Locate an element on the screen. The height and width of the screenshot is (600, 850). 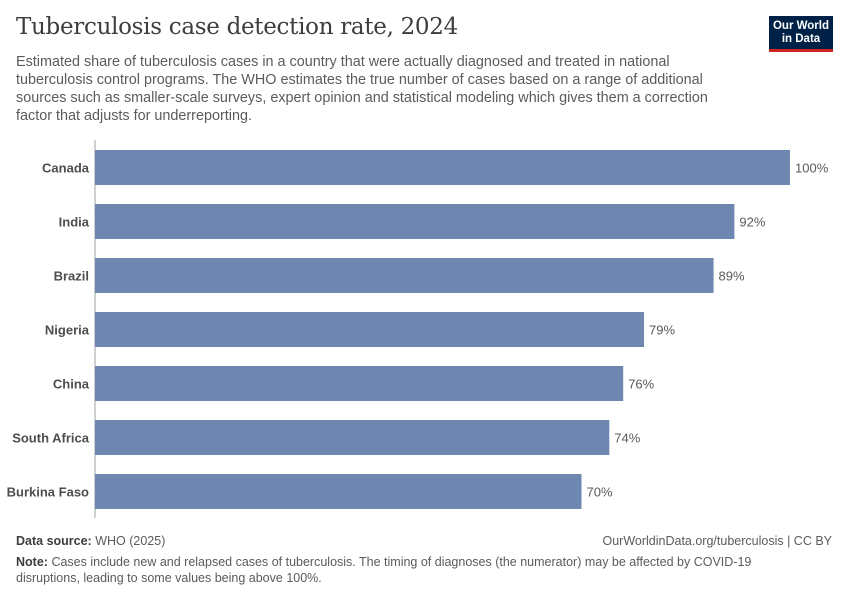
category-label: Canada is located at coordinates (66, 168).